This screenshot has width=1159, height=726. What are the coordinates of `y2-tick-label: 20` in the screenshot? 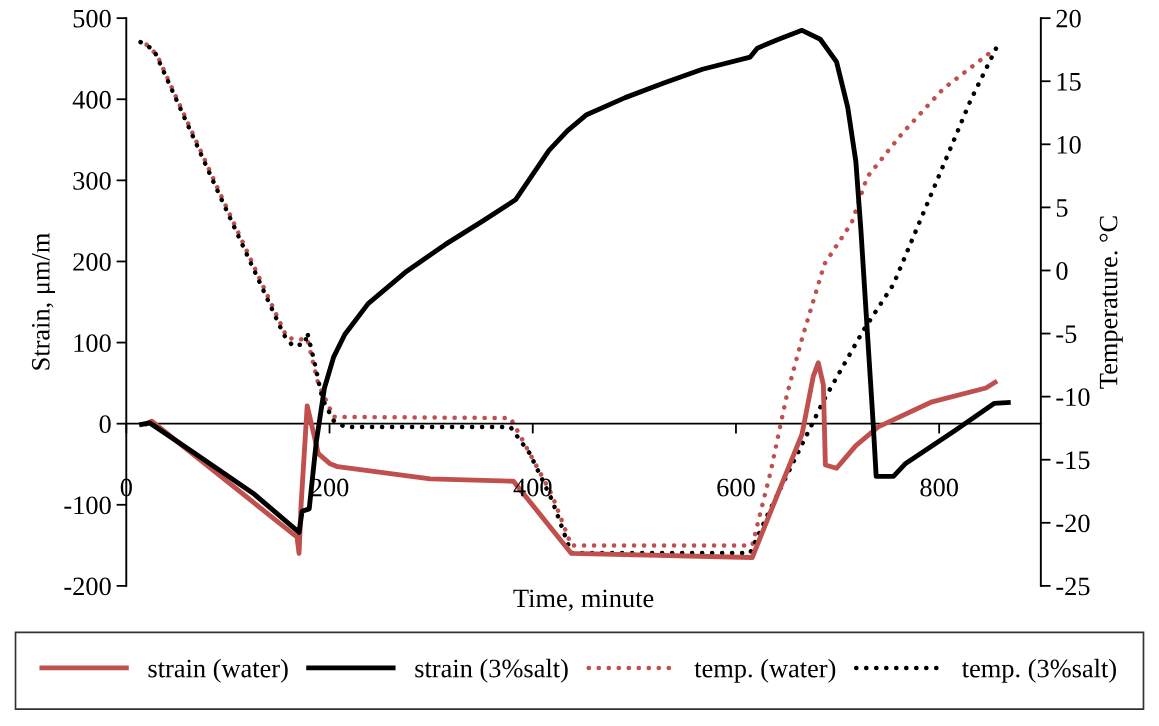 It's located at (1068, 18).